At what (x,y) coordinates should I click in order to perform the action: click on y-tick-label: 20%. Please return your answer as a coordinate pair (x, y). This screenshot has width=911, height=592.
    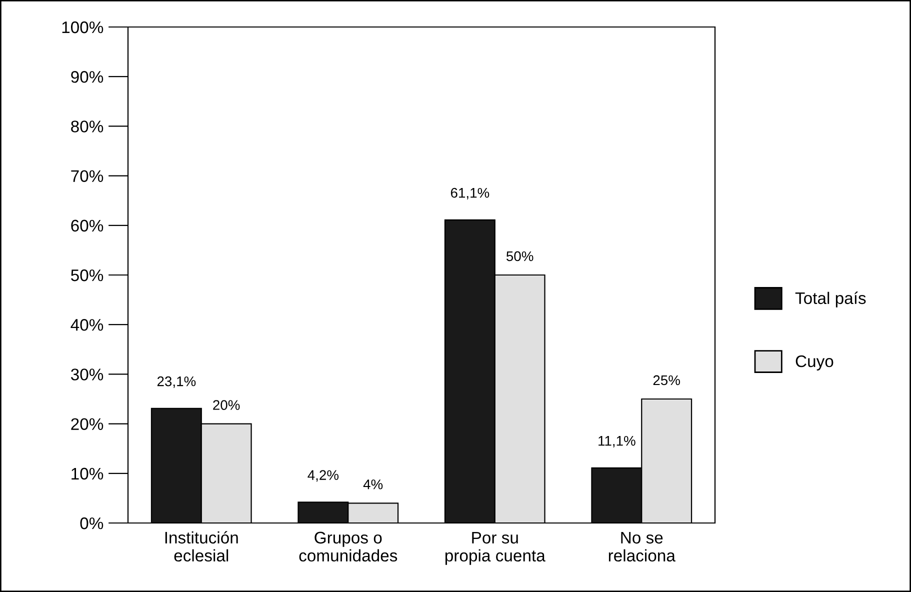
    Looking at the image, I should click on (87, 424).